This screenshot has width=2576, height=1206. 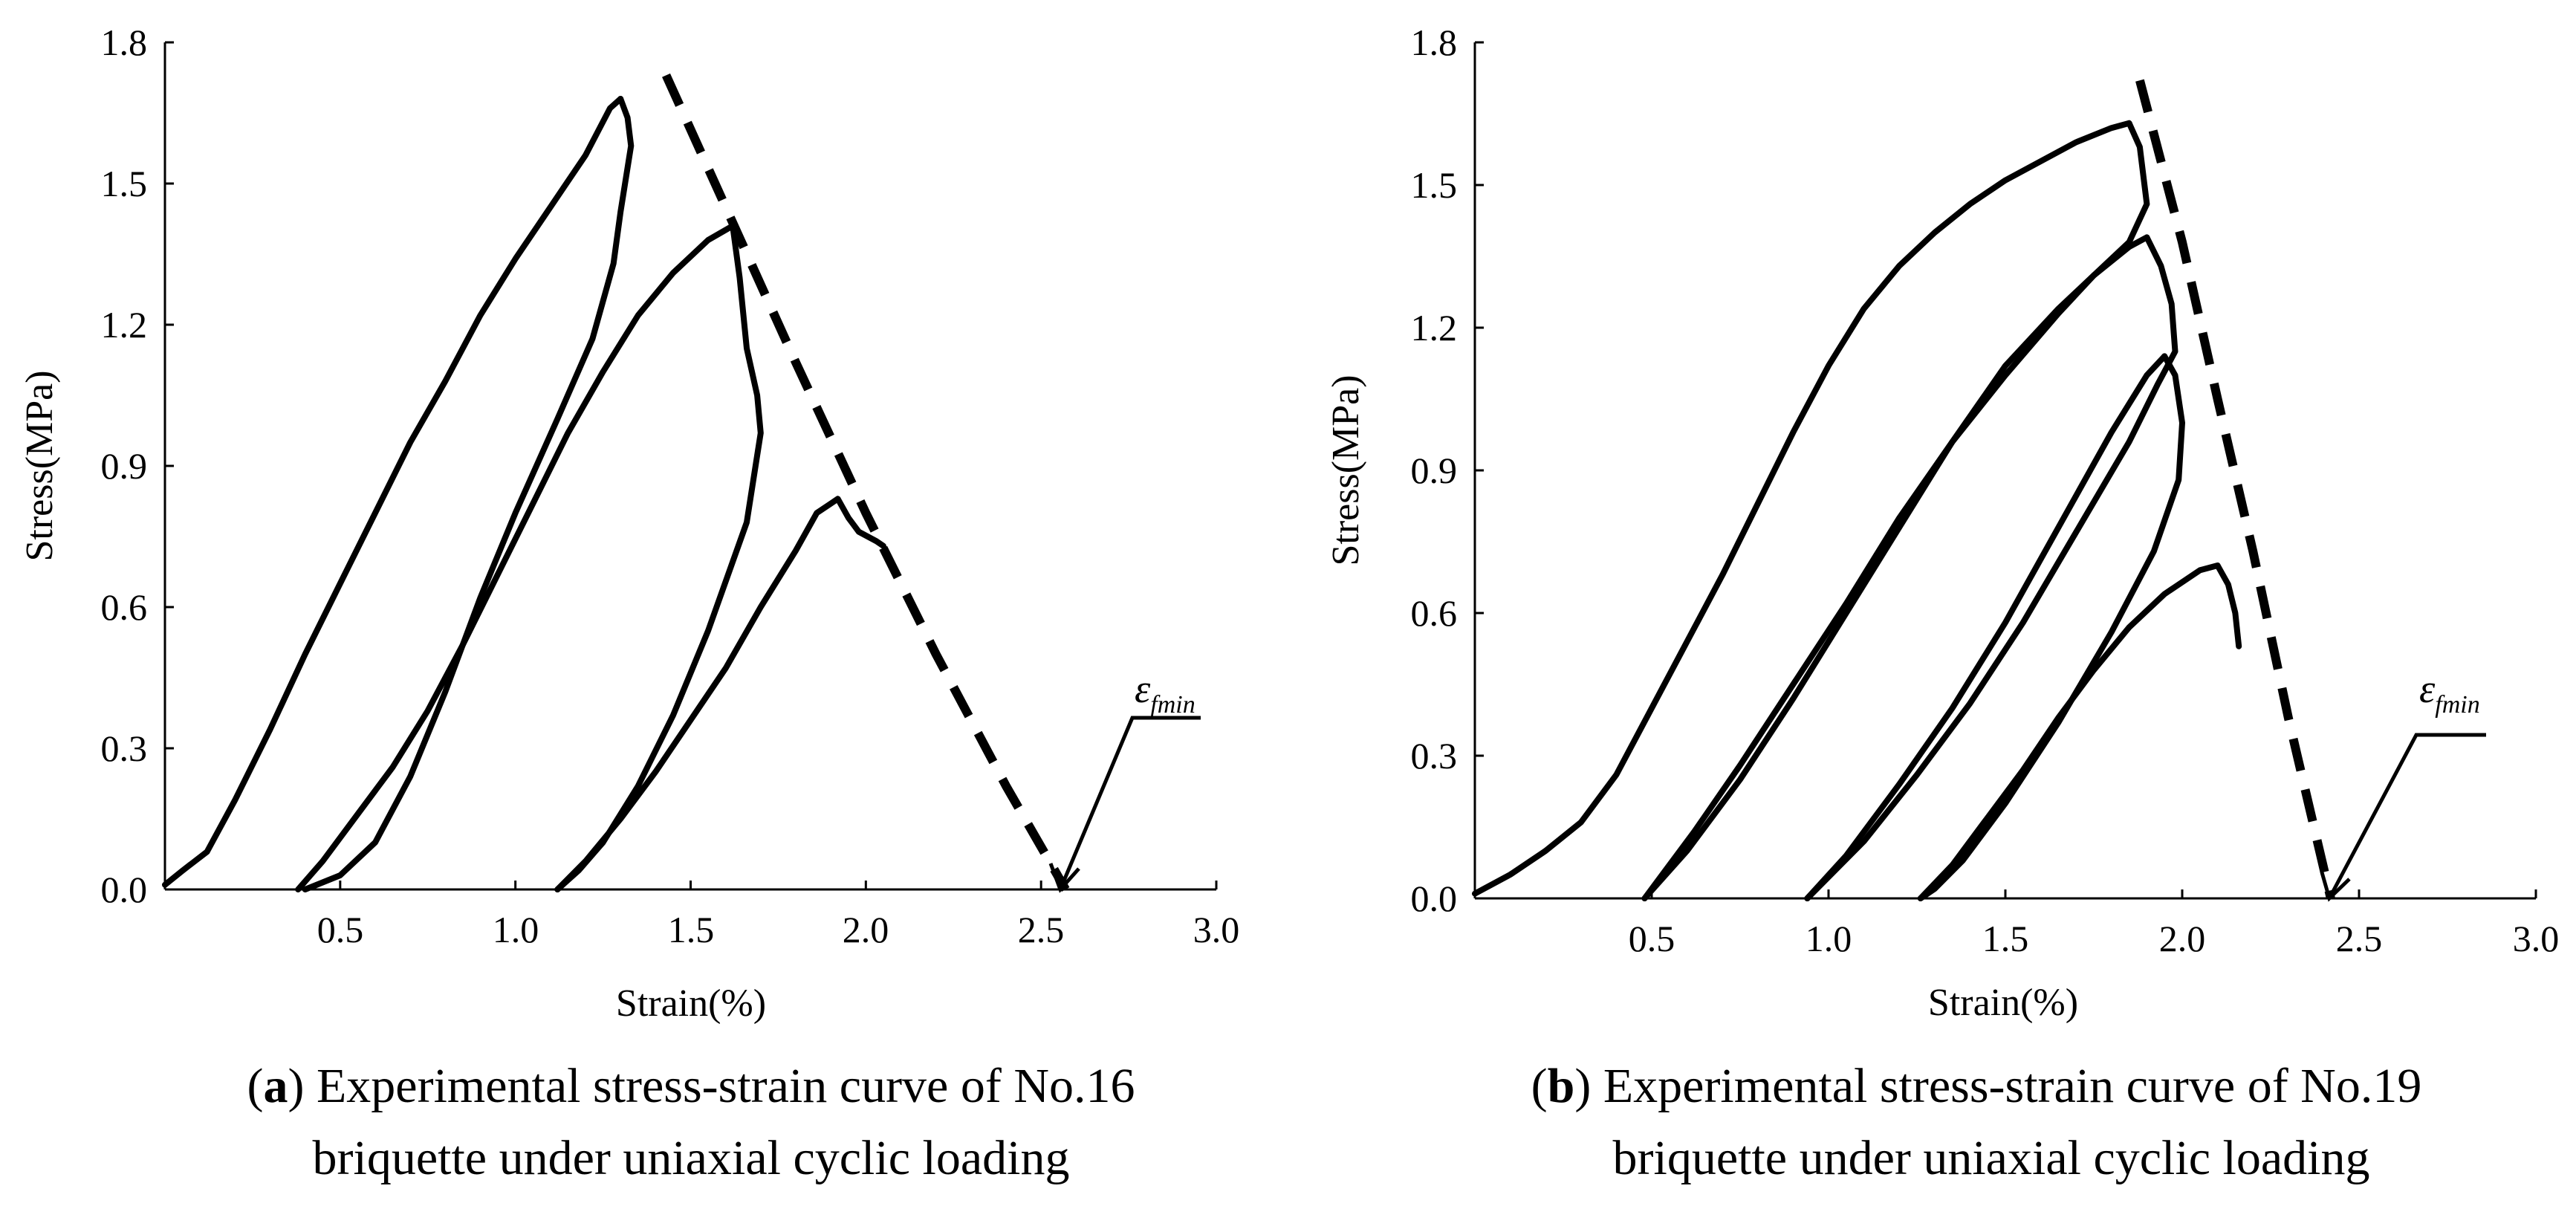 I want to click on panel-b-series-cycle-3-unloading, so click(x=2051, y=627).